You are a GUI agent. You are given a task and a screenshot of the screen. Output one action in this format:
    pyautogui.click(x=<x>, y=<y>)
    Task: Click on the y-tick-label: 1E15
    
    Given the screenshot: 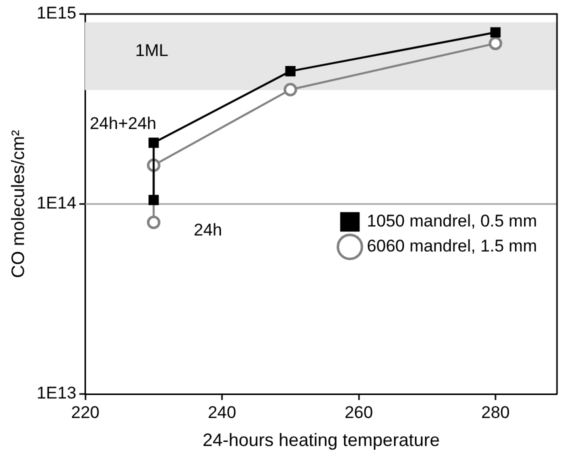 What is the action you would take?
    pyautogui.click(x=56, y=13)
    